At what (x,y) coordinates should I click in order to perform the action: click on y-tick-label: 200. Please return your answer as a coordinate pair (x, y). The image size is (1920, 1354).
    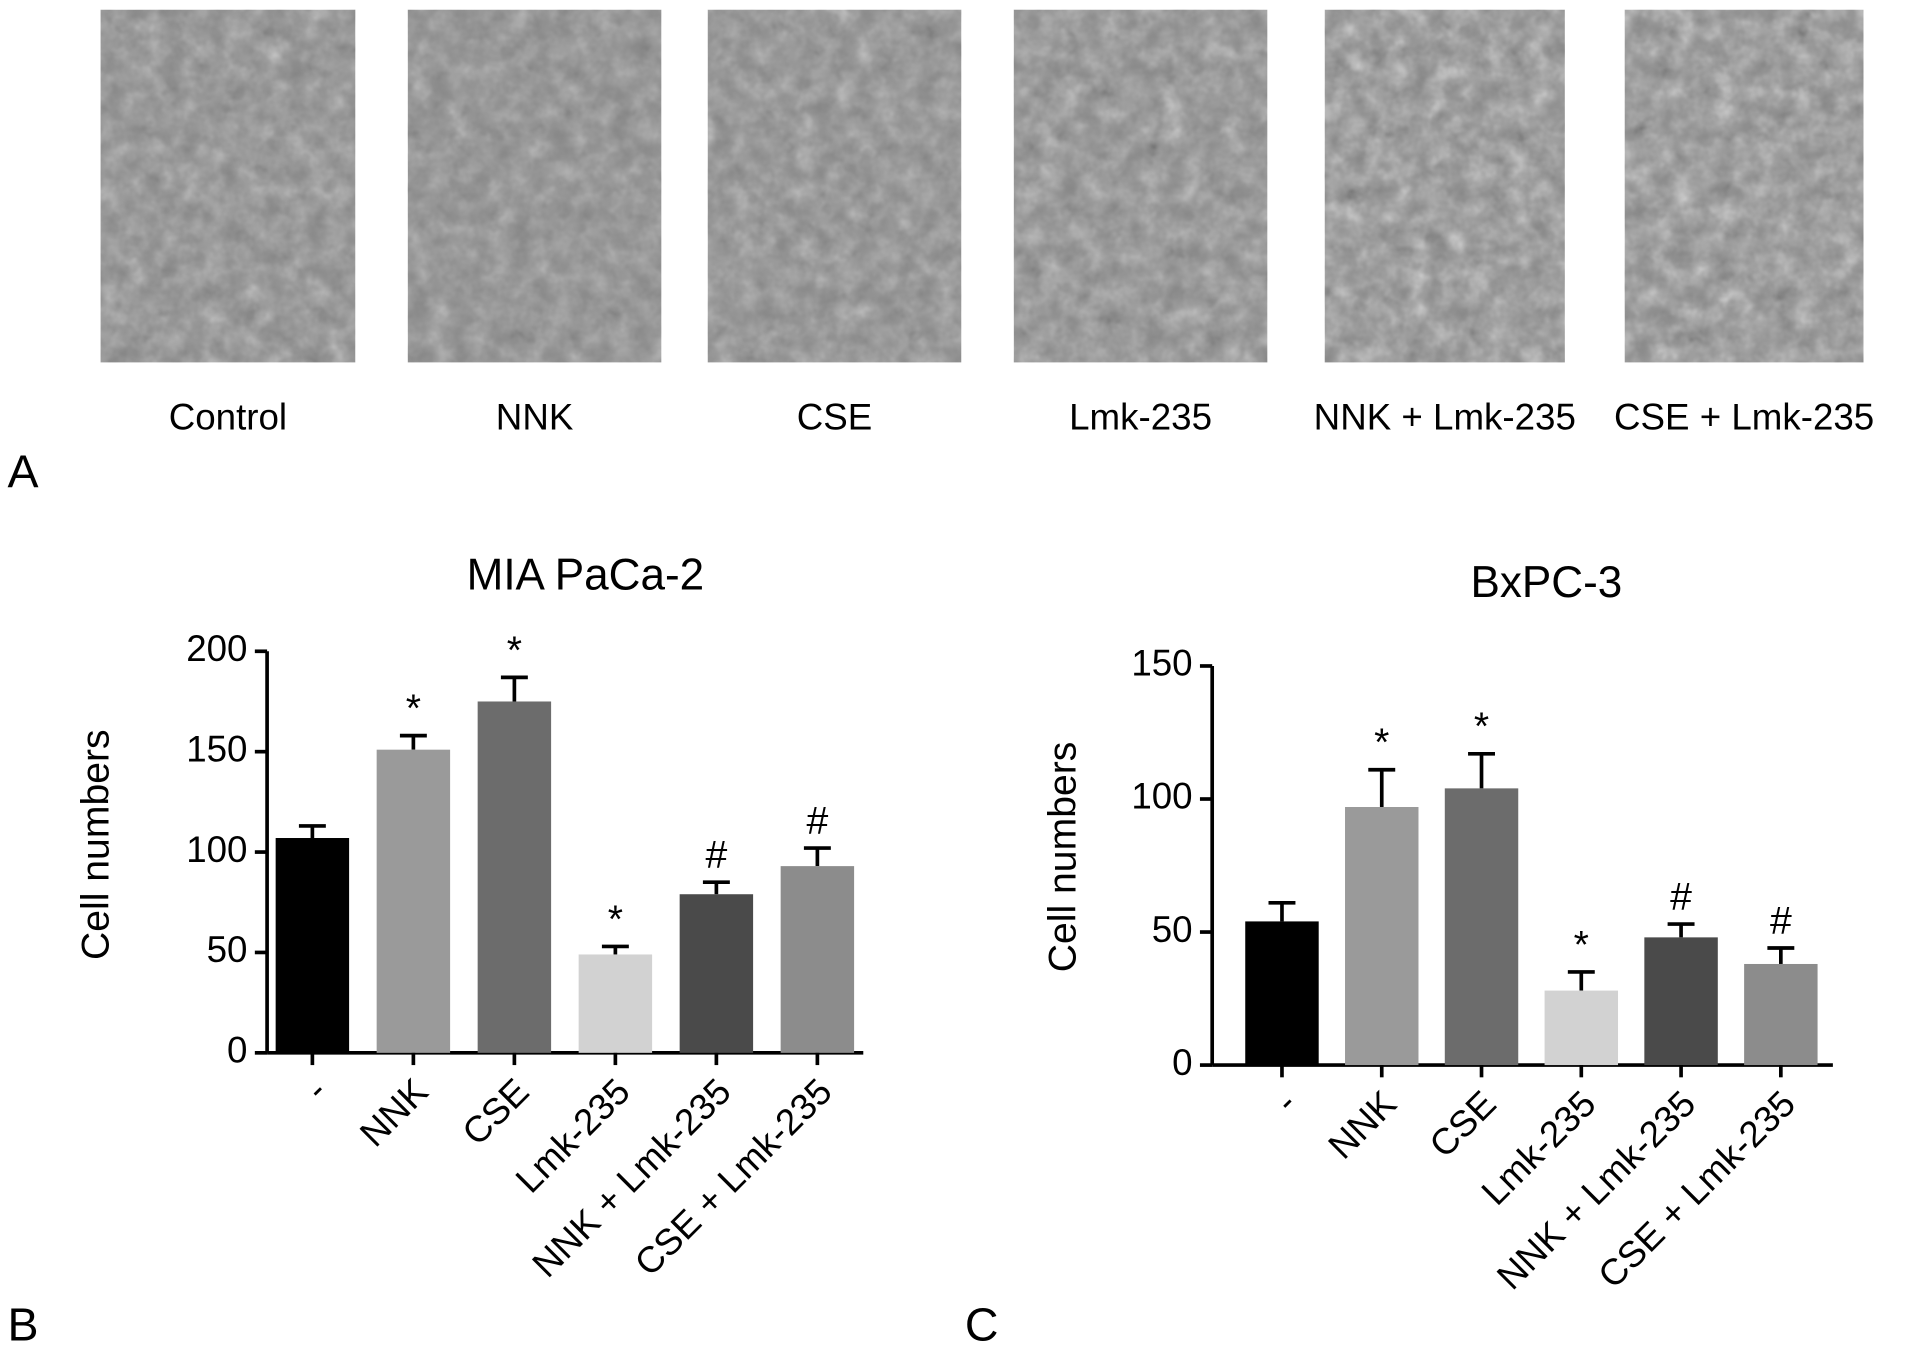
    Looking at the image, I should click on (216, 648).